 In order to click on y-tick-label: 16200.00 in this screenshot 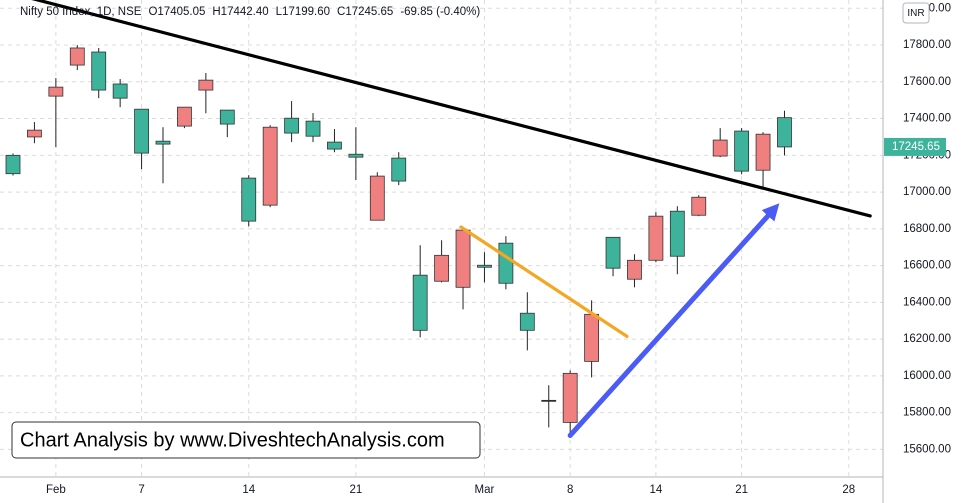, I will do `click(927, 339)`.